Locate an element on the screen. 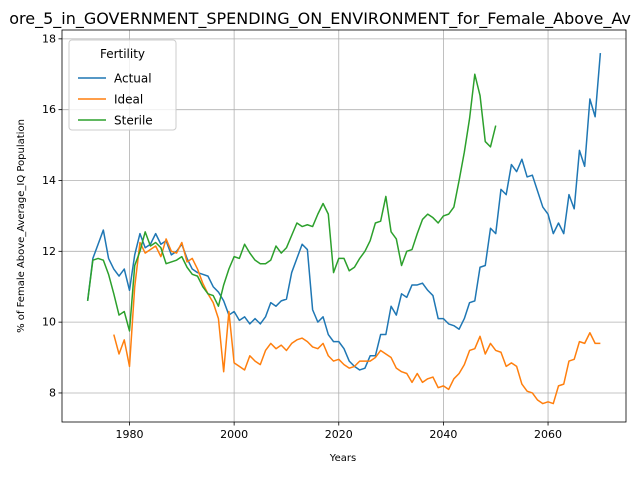 The image size is (640, 480). legend-label: Actual is located at coordinates (133, 79).